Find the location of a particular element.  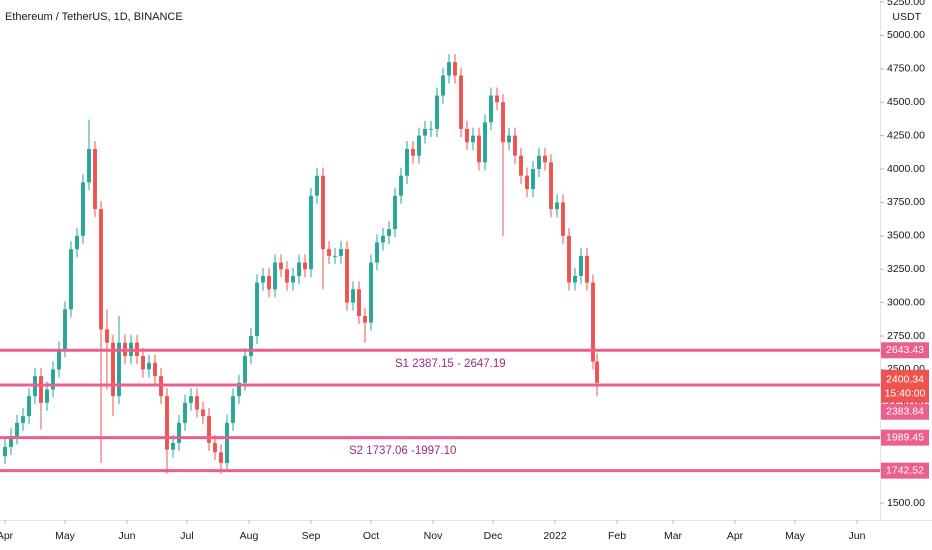

x-tick-label: Dec is located at coordinates (493, 536).